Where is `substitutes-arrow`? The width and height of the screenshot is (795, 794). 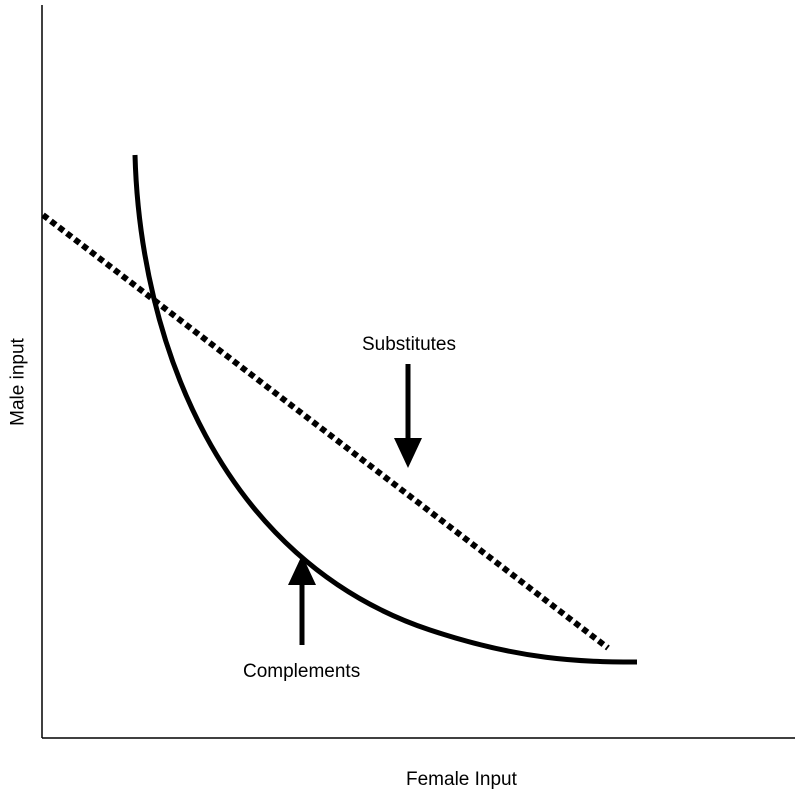 substitutes-arrow is located at coordinates (408, 416).